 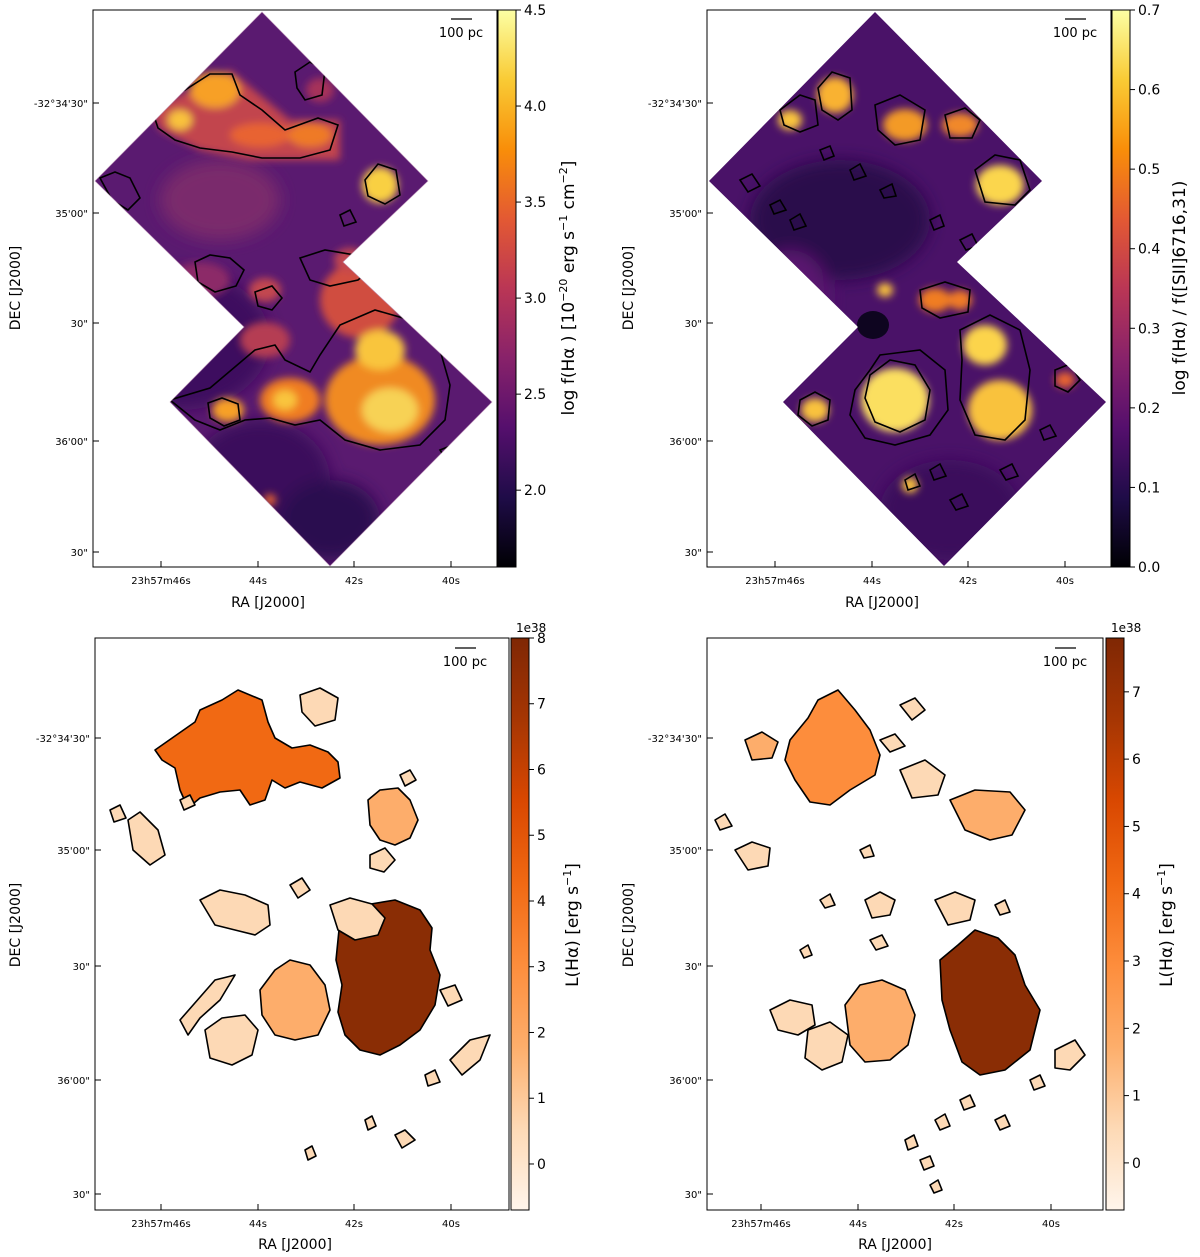 I want to click on colorbar-tick-label: 0.7, so click(x=1149, y=11).